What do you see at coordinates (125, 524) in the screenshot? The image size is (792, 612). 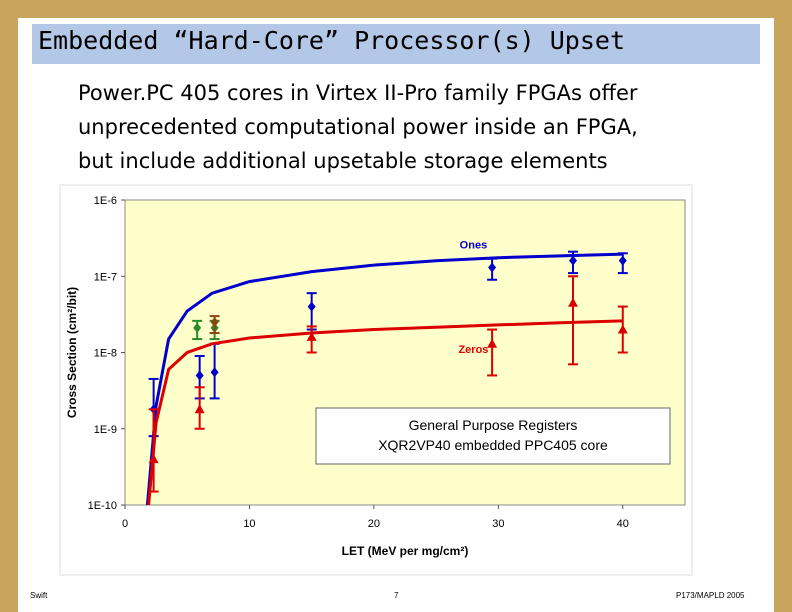 I see `x-tick-label: 0` at bounding box center [125, 524].